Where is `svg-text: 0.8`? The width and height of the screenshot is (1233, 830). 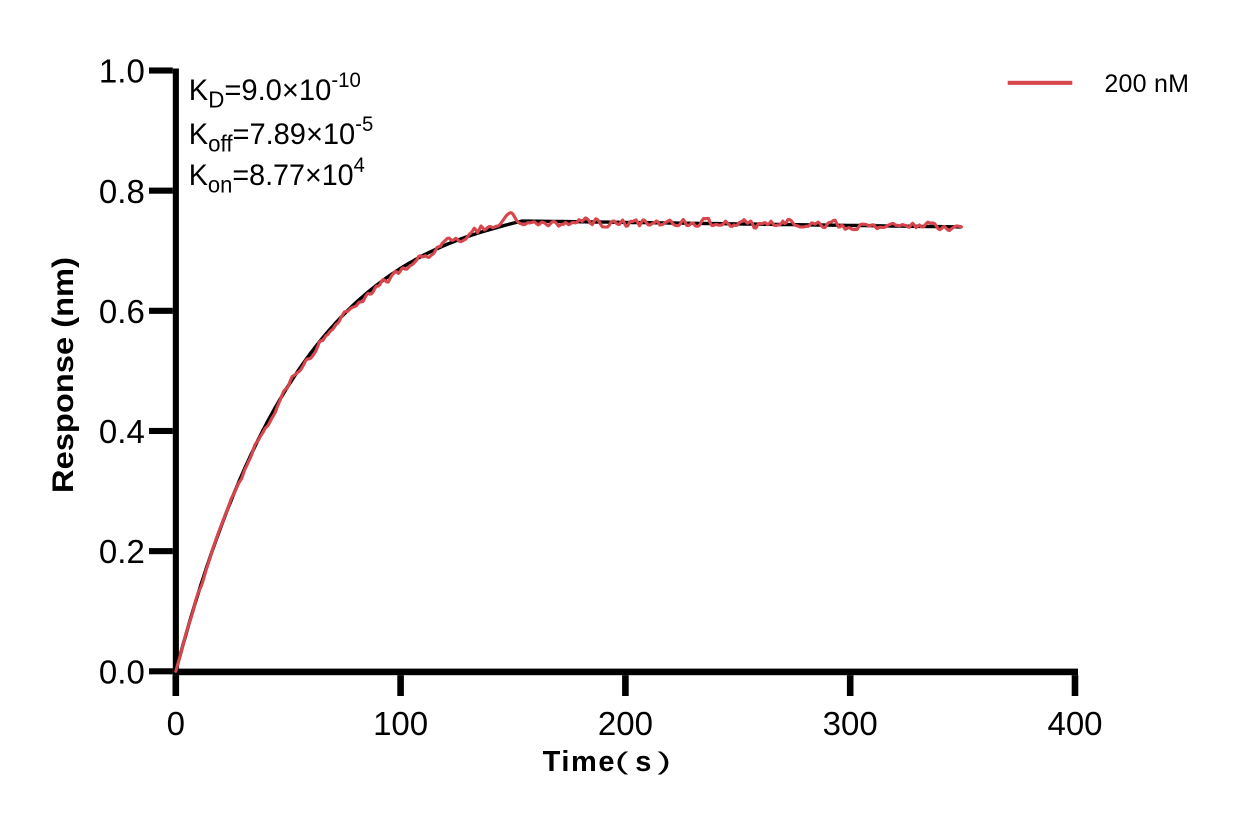 svg-text: 0.8 is located at coordinates (122, 191).